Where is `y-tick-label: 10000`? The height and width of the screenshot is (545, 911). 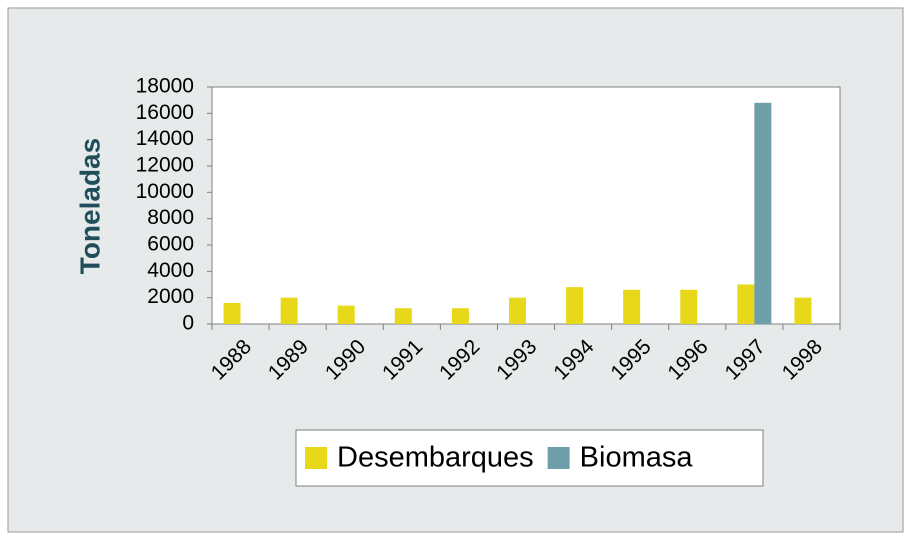 y-tick-label: 10000 is located at coordinates (165, 191).